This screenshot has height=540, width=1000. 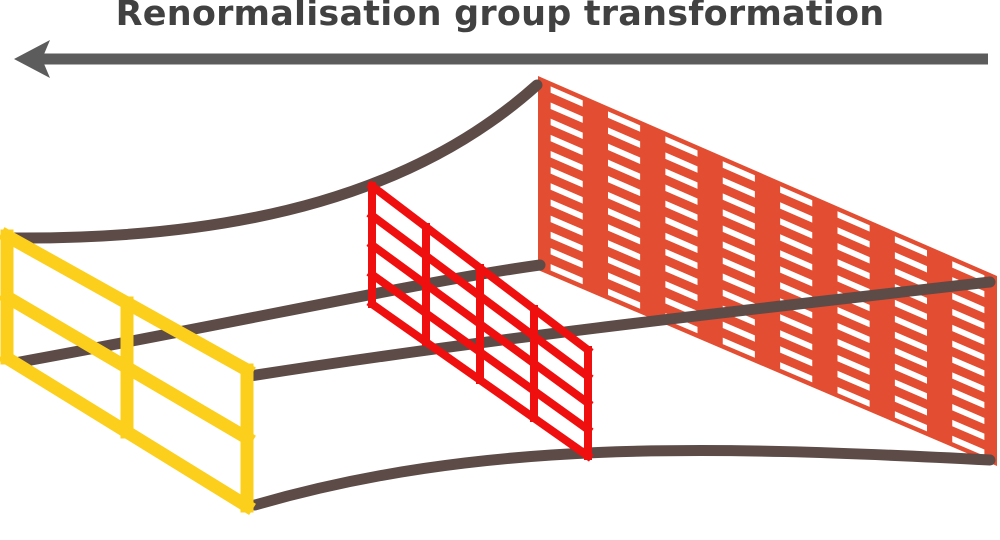 I want to click on front-edge, so click(x=620, y=329).